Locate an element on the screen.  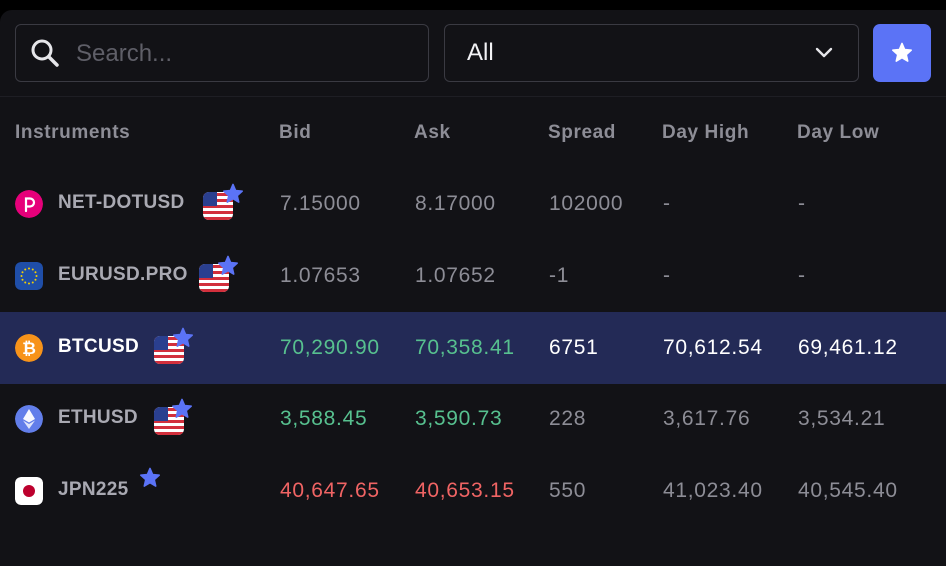
day-high-value: 41,023.40 is located at coordinates (713, 490).